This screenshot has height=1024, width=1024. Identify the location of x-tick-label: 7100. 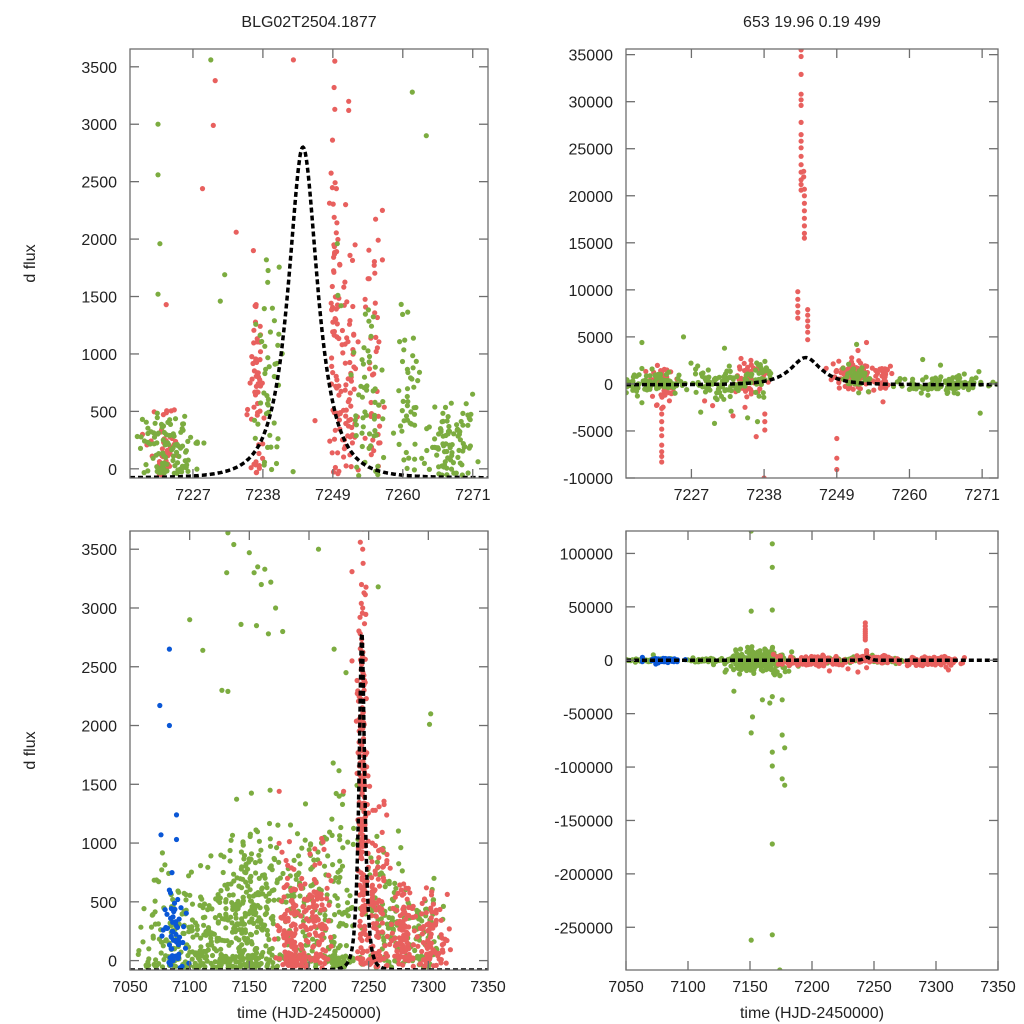
(688, 987).